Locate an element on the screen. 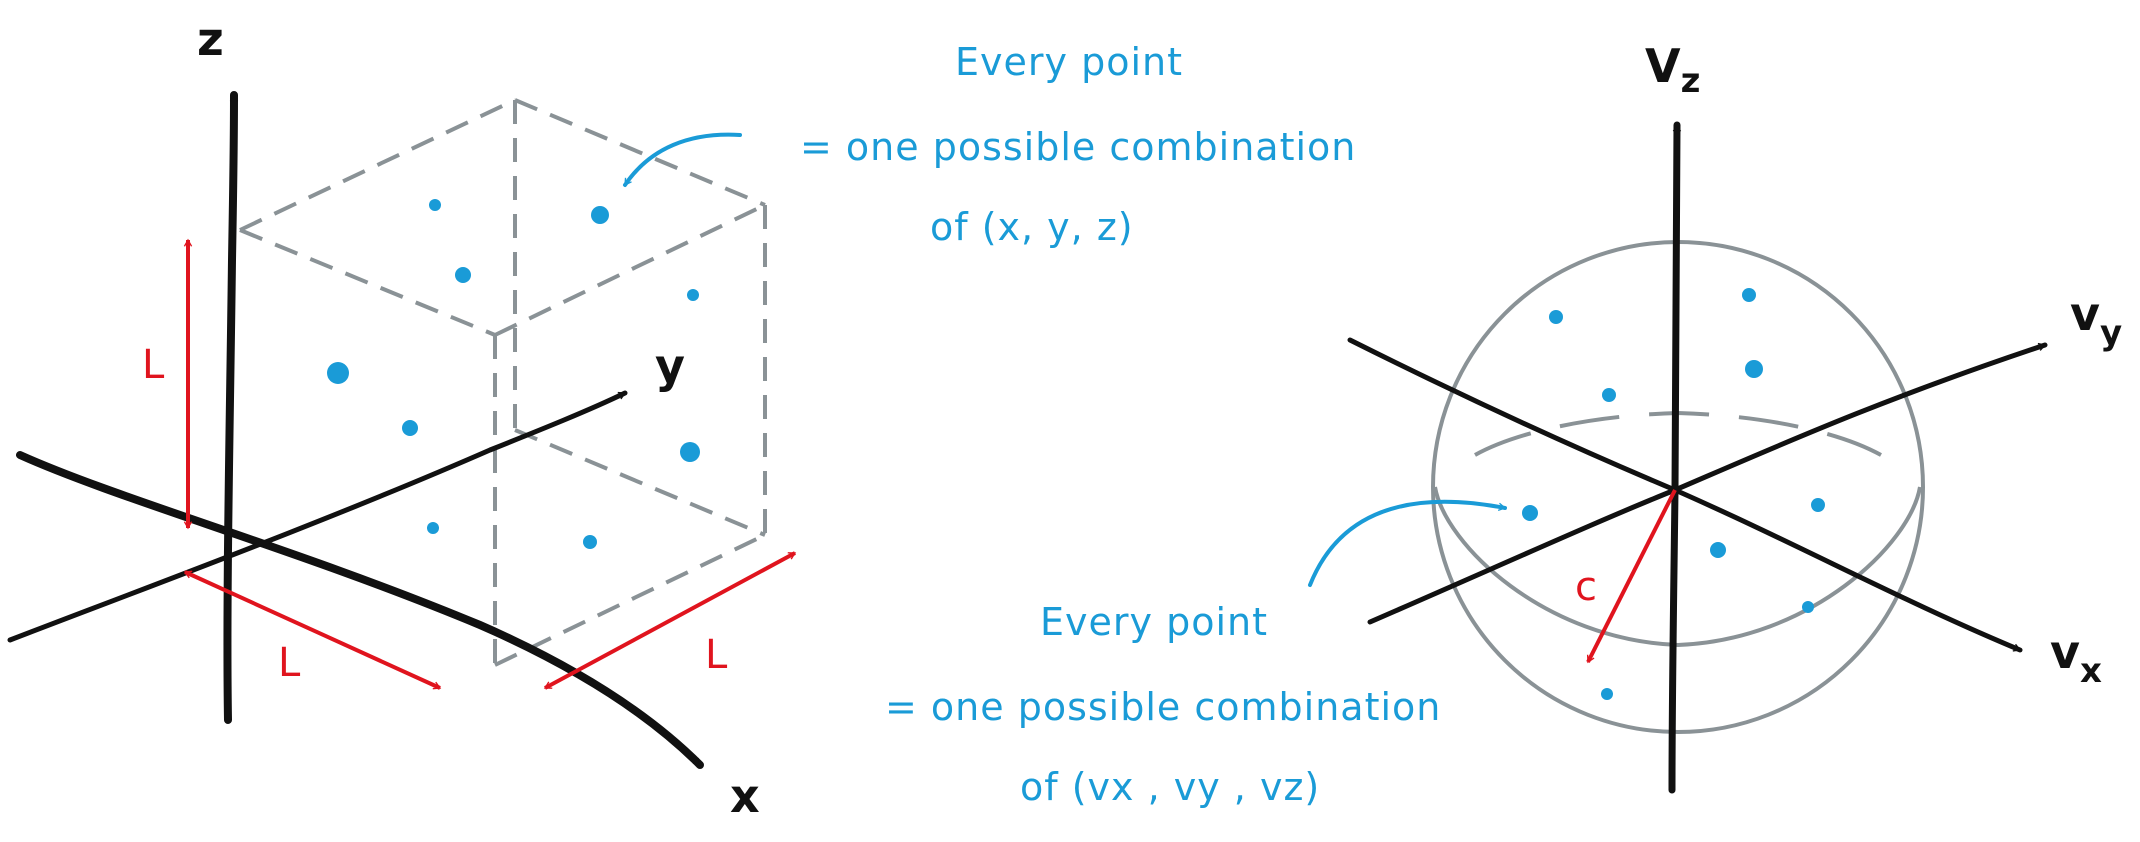 The height and width of the screenshot is (842, 2140). x-axis-label: x is located at coordinates (745, 796).